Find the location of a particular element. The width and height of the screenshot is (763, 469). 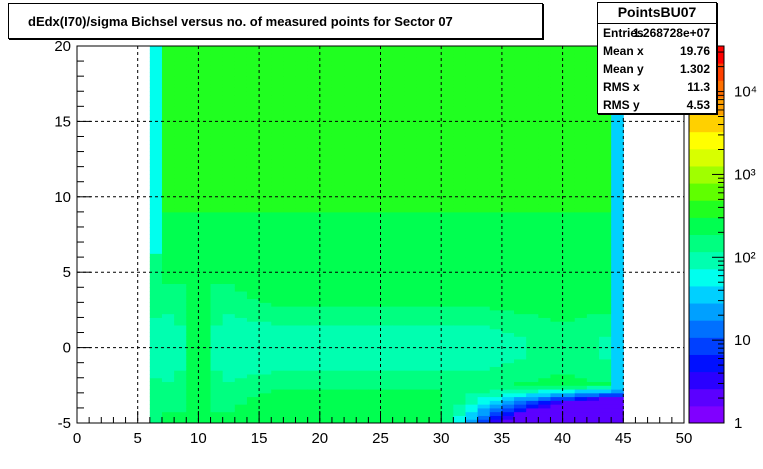

color-scale-step is located at coordinates (706, 346).